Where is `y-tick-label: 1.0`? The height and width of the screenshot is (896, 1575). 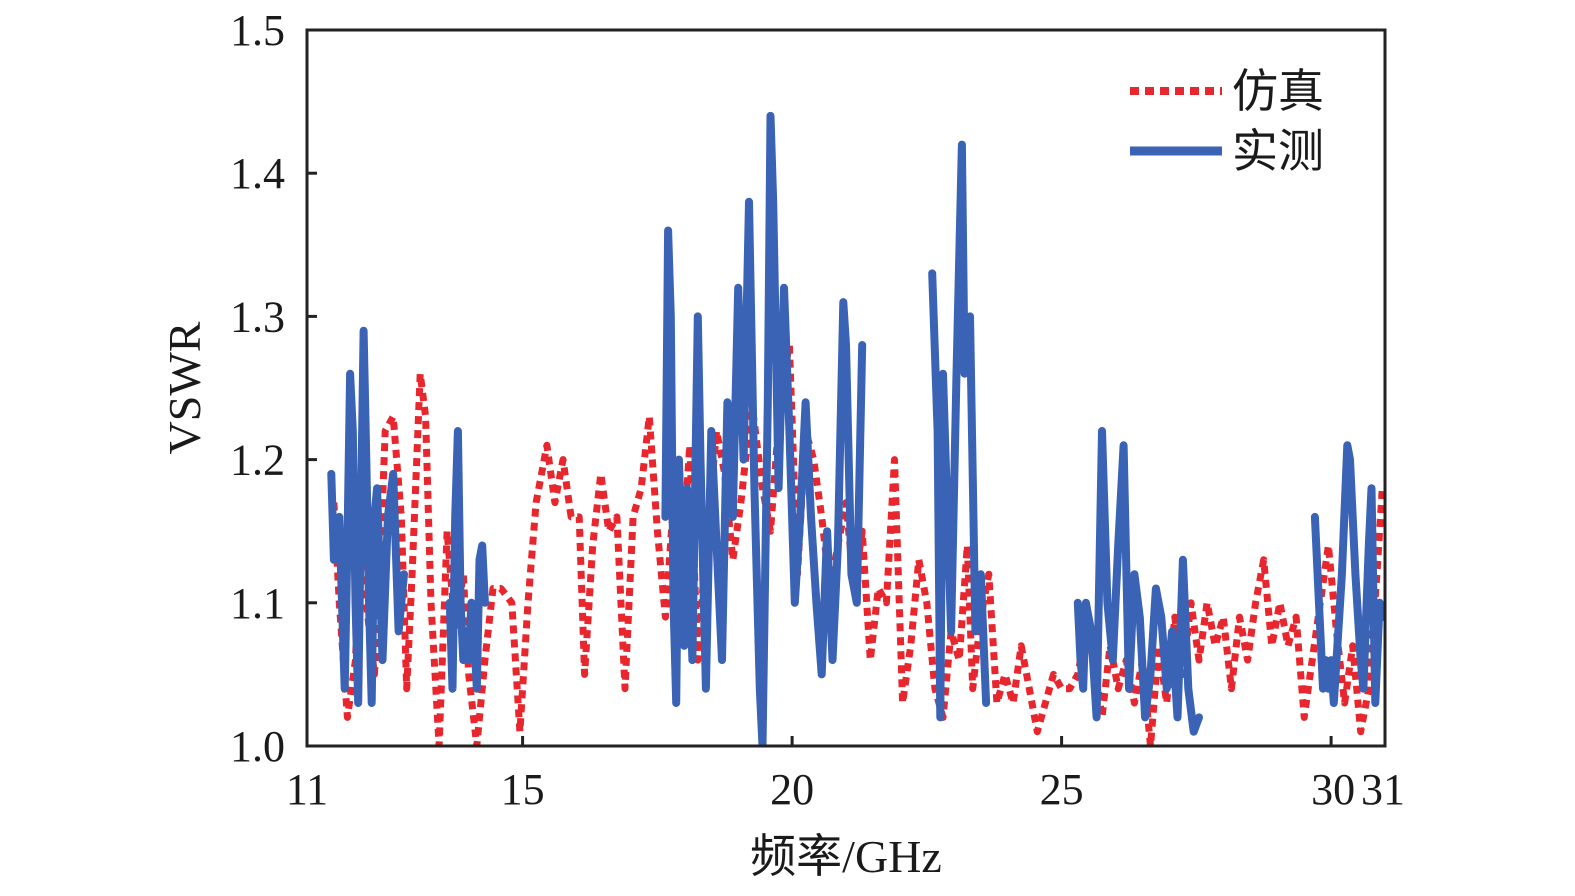
y-tick-label: 1.0 is located at coordinates (257, 746).